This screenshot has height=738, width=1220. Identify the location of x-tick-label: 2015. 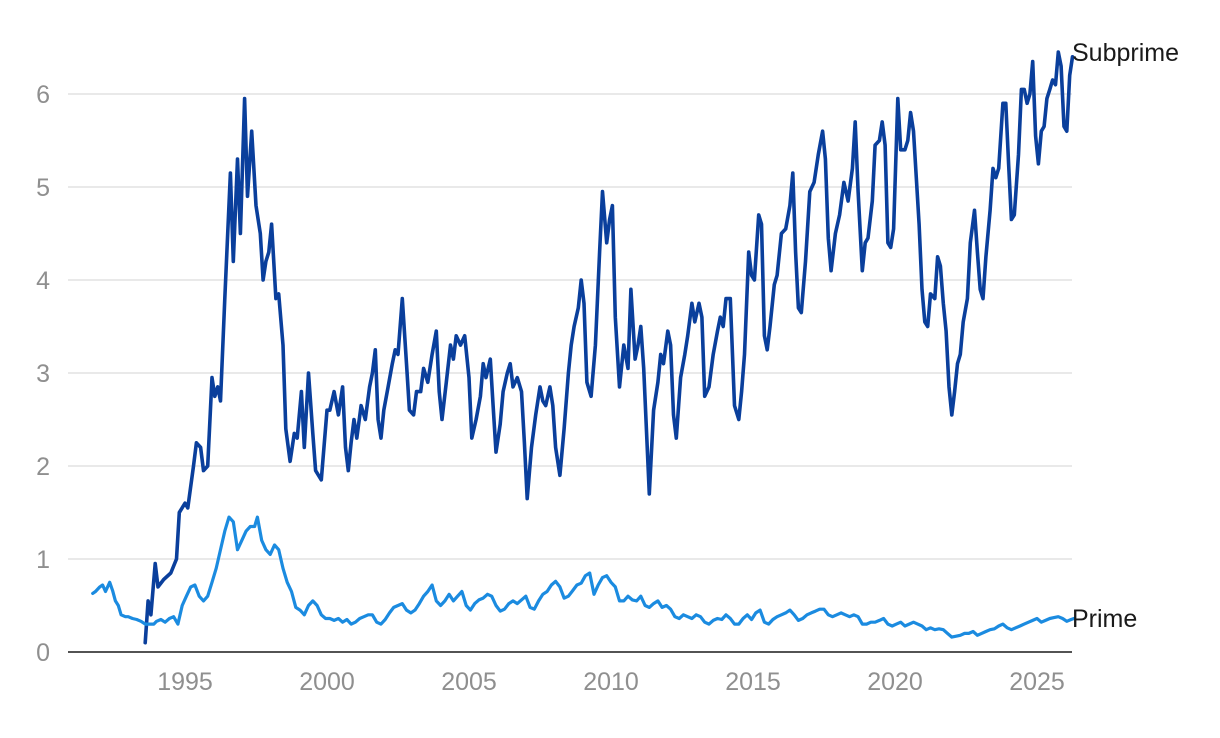
(753, 682).